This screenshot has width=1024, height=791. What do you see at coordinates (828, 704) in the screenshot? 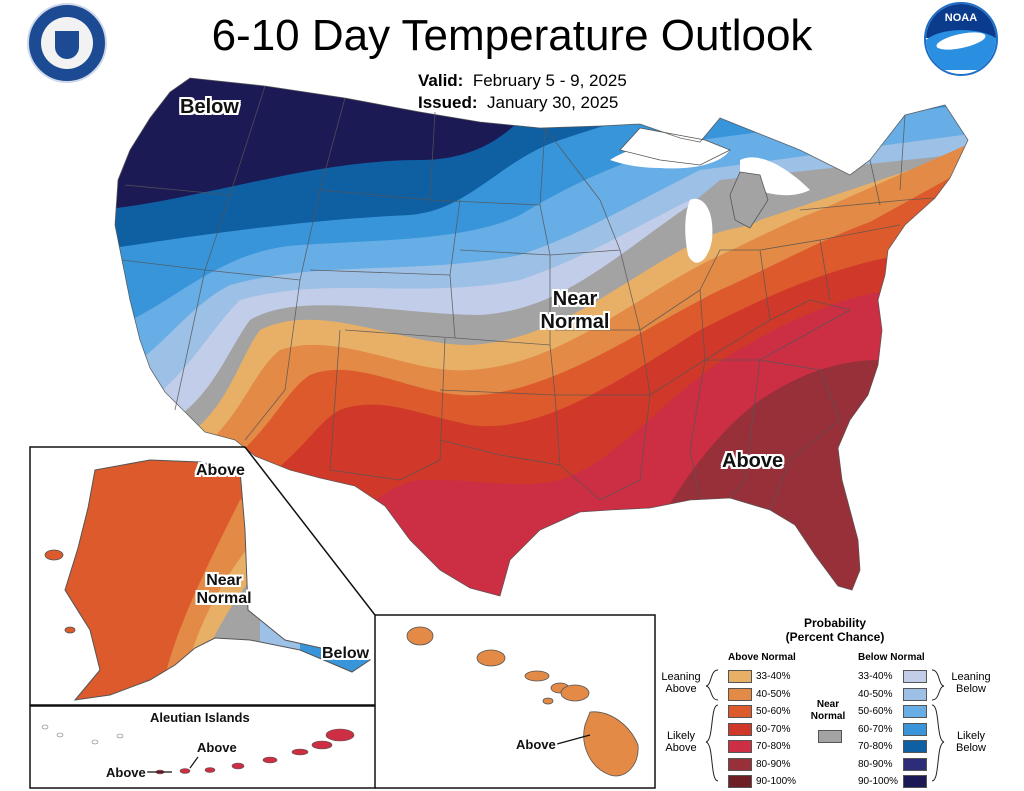
I see `near-normal-line1: Near` at bounding box center [828, 704].